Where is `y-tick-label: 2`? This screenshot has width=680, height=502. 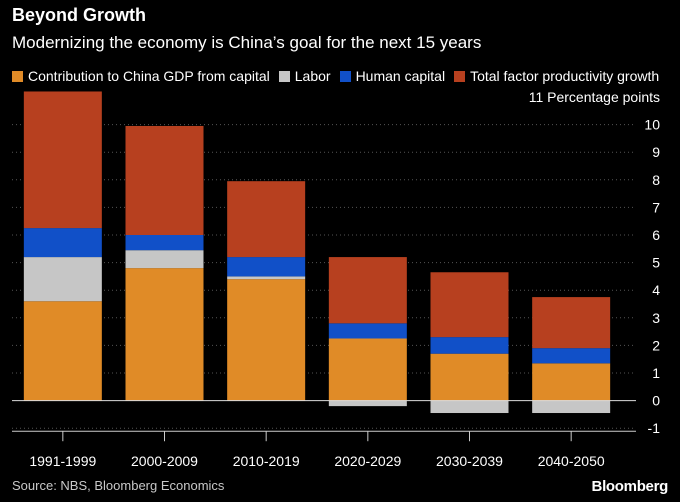
y-tick-label: 2 is located at coordinates (656, 345).